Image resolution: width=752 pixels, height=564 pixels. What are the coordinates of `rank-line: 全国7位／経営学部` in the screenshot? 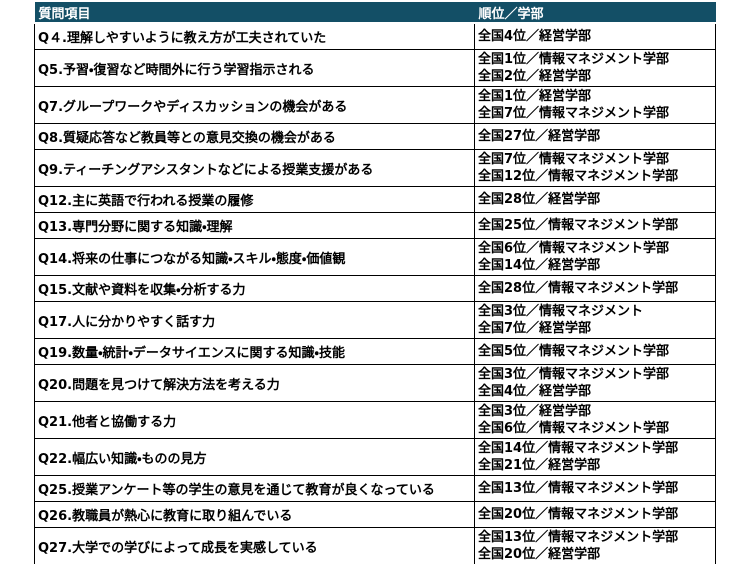 It's located at (535, 328).